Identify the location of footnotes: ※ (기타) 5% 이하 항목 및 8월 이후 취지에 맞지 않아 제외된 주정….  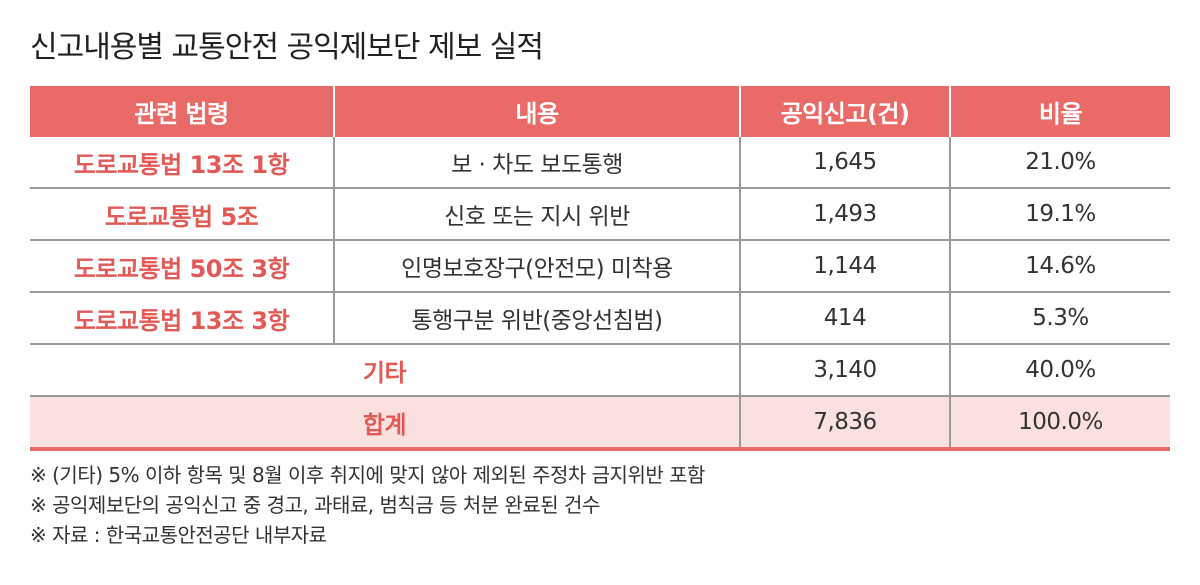
(367, 505).